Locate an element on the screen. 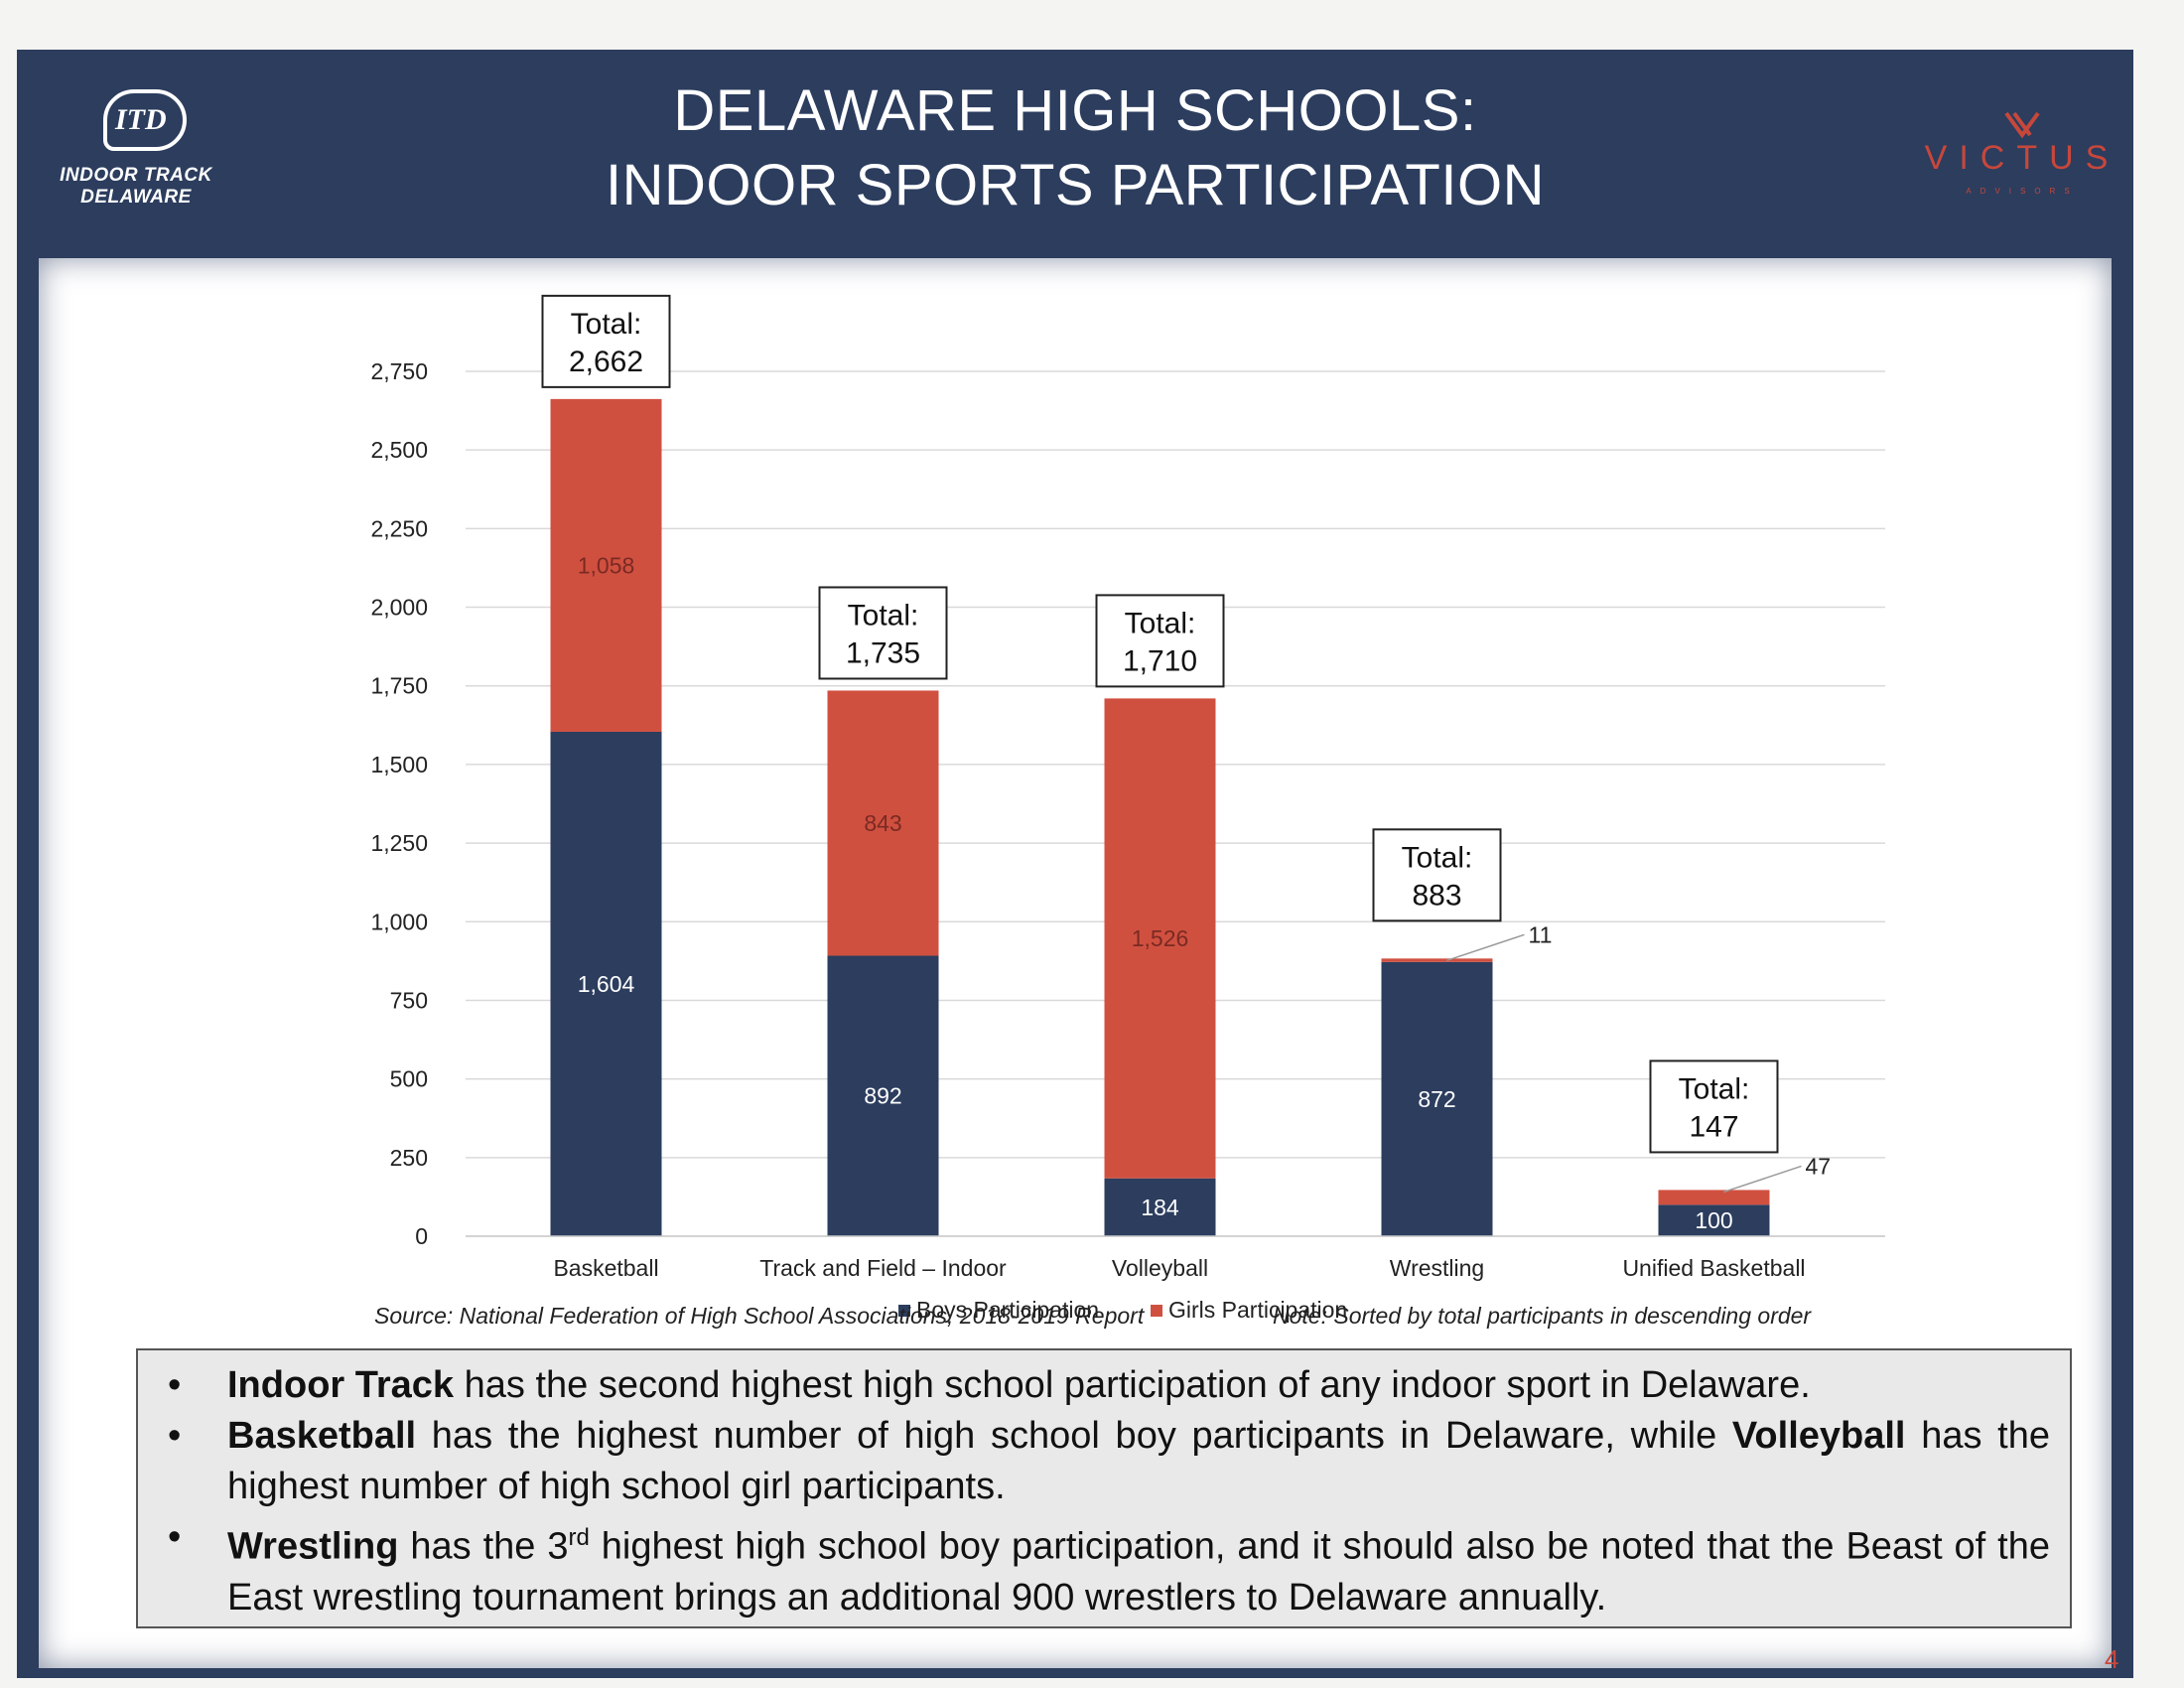 The width and height of the screenshot is (2184, 1688). victus-advisors-logo: VICTUS ADVISORS is located at coordinates (2022, 159).